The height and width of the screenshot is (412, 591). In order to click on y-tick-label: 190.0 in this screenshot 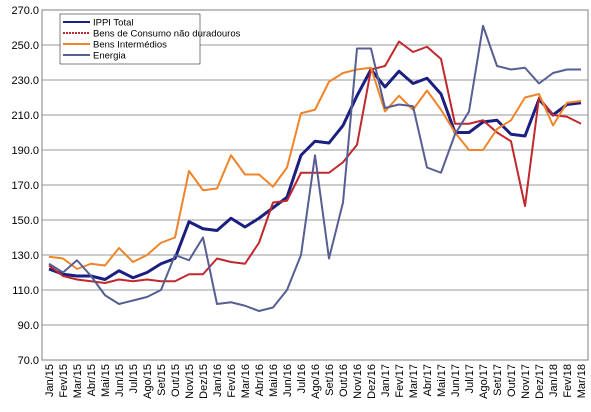, I will do `click(25, 151)`.